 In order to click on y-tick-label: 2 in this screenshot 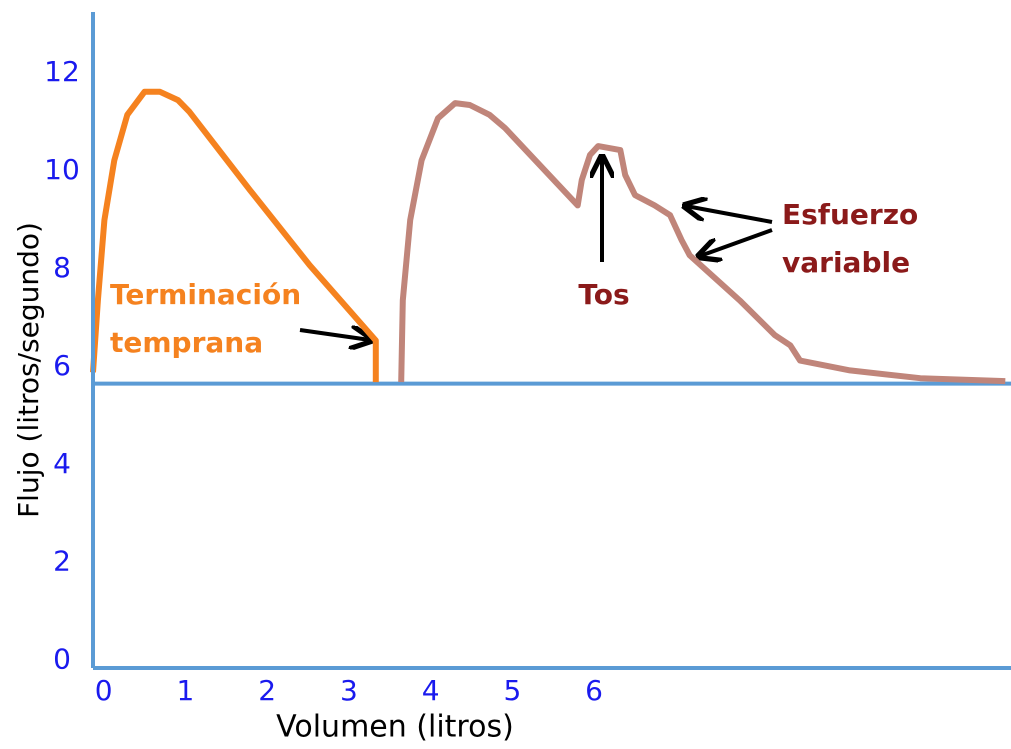, I will do `click(62, 561)`.